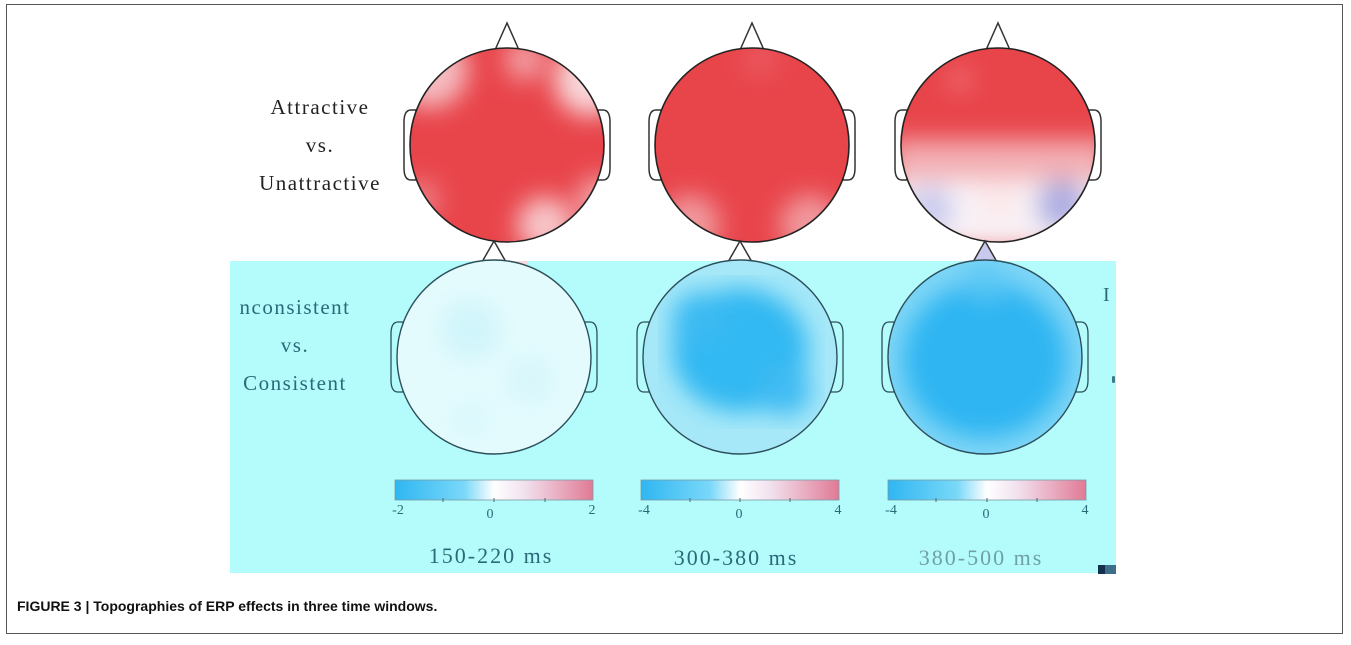 This screenshot has width=1351, height=645. I want to click on row-label-line: nconsistent, so click(295, 307).